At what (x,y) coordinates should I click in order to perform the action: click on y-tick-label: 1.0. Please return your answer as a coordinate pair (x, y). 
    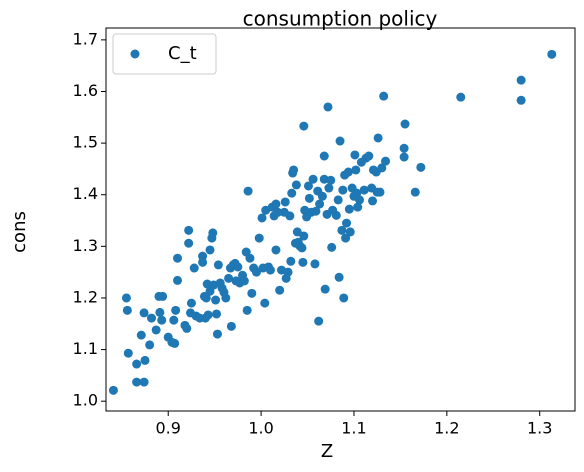
    Looking at the image, I should click on (85, 400).